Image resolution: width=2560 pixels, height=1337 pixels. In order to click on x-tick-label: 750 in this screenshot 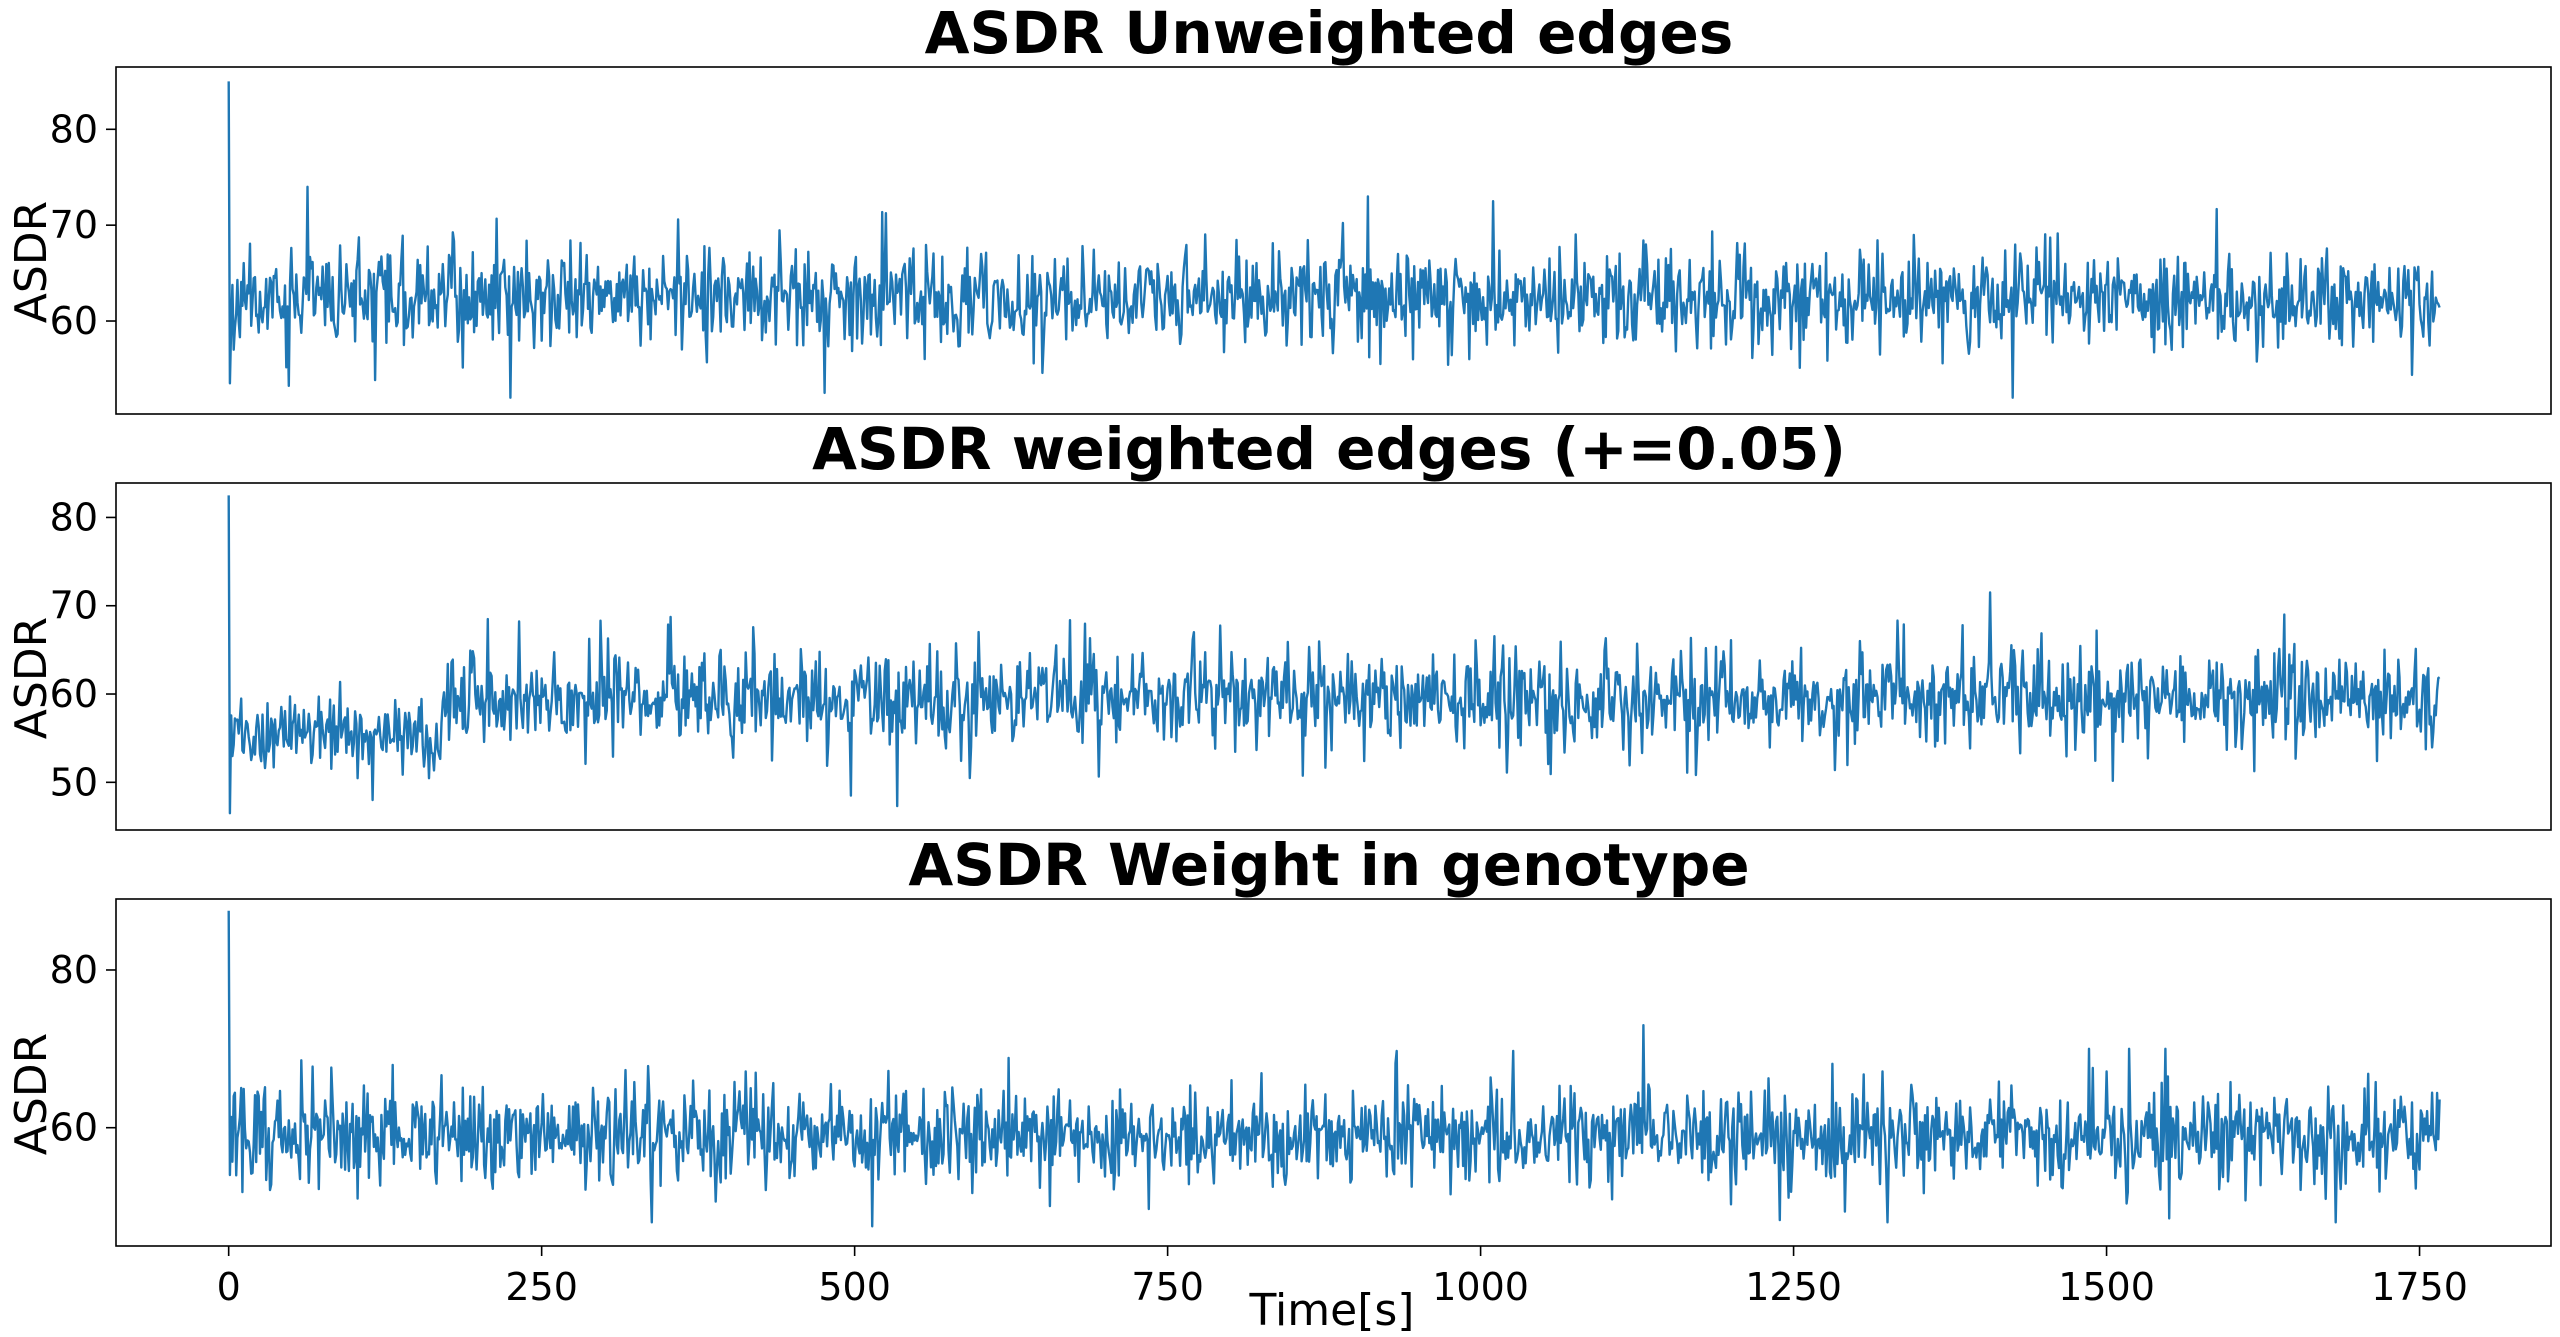, I will do `click(1167, 1287)`.